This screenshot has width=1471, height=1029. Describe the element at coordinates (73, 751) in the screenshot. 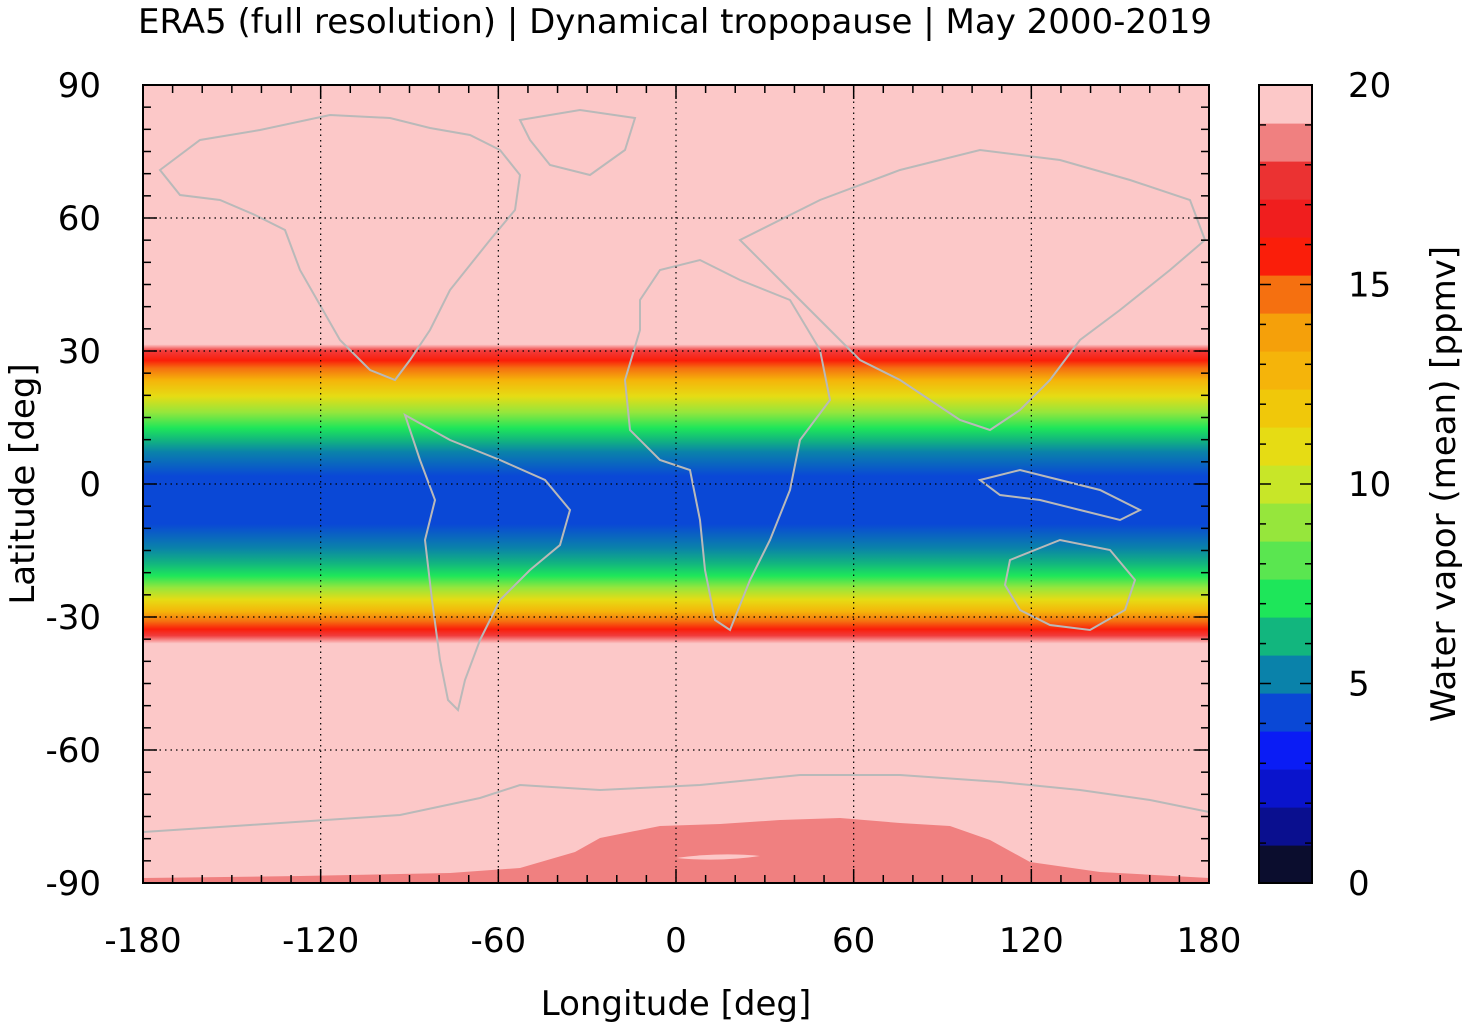

I see `y-tick-label: -60` at that location.